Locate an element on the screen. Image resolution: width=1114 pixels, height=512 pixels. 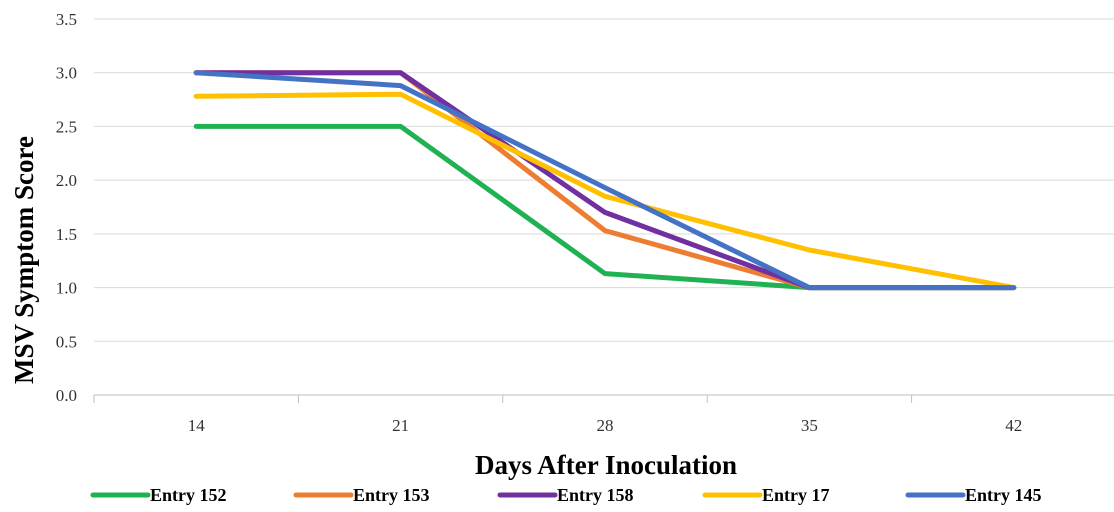
legend-label: Entry 153 is located at coordinates (391, 495).